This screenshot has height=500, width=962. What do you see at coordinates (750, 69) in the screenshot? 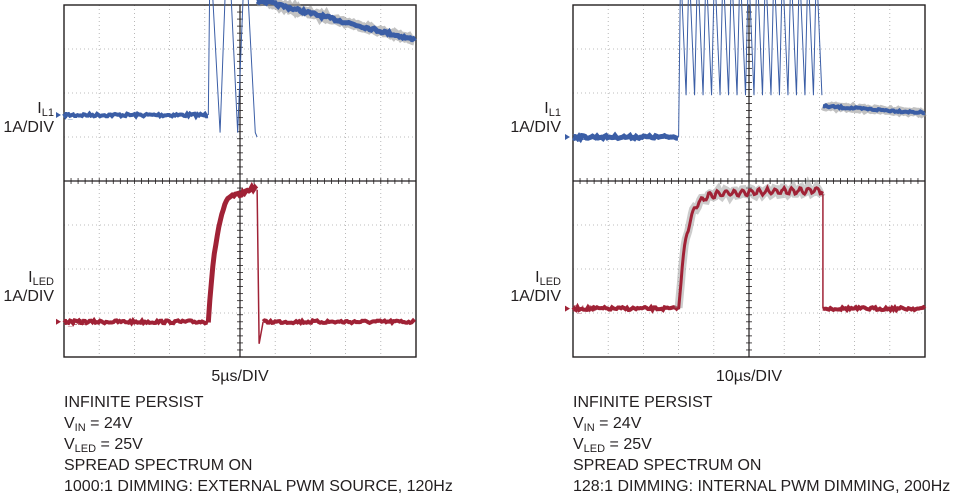
I see `il-switching` at bounding box center [750, 69].